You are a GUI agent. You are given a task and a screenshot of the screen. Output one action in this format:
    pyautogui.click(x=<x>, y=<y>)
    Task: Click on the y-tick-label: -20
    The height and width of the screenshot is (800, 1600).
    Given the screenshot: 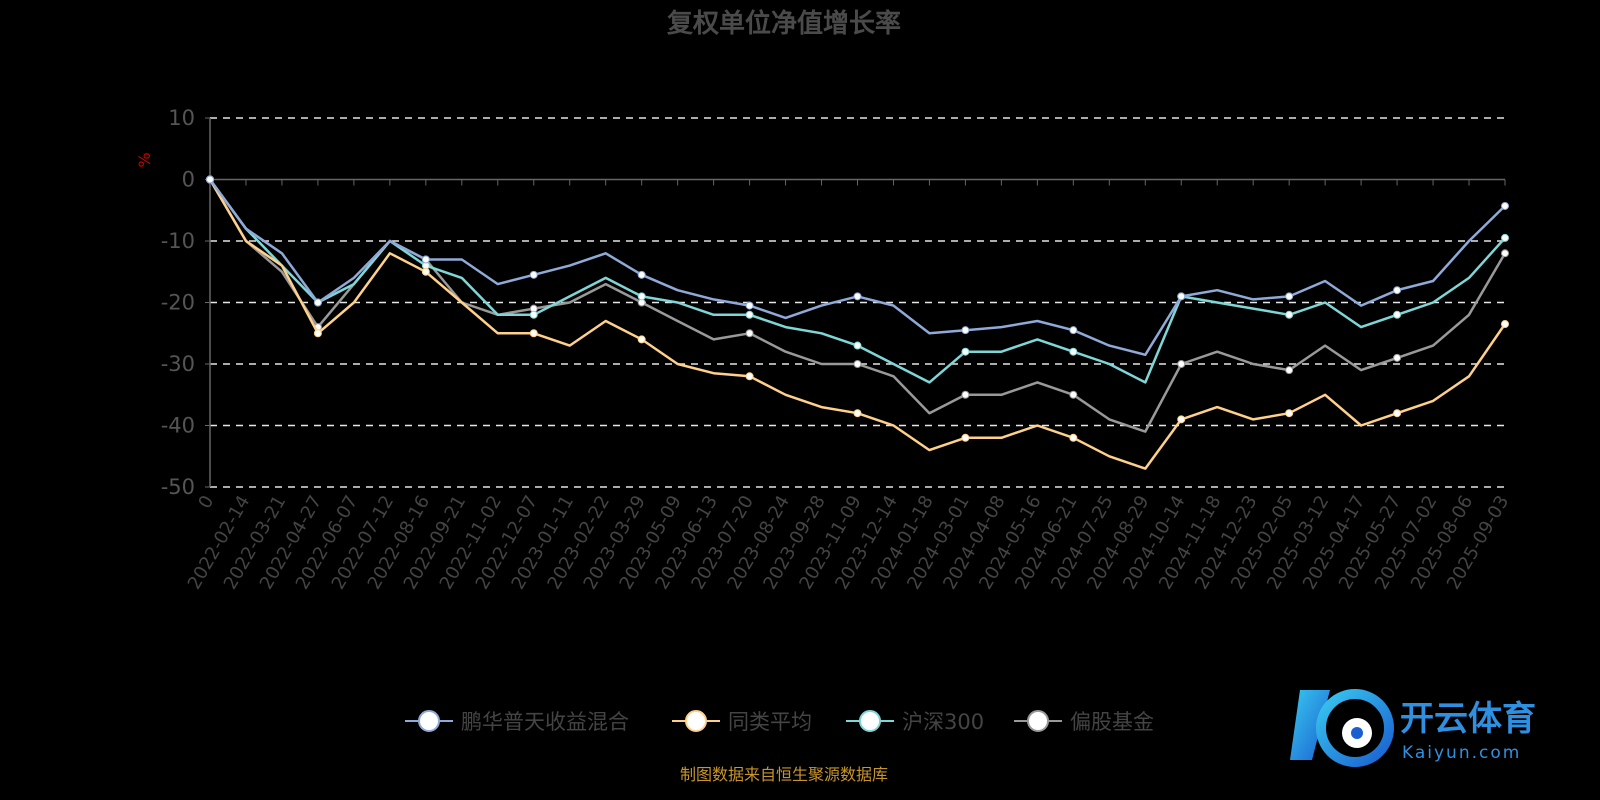 What is the action you would take?
    pyautogui.click(x=178, y=303)
    